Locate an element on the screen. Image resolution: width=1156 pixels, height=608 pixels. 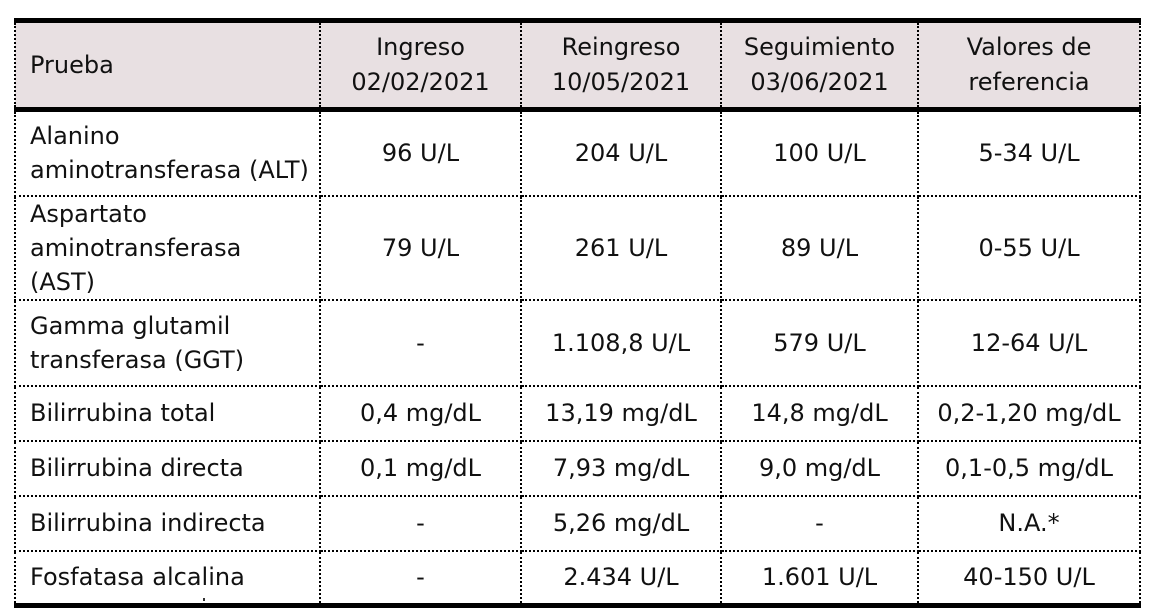
header-reingreso: Reingreso 10/05/2021 is located at coordinates (621, 65).